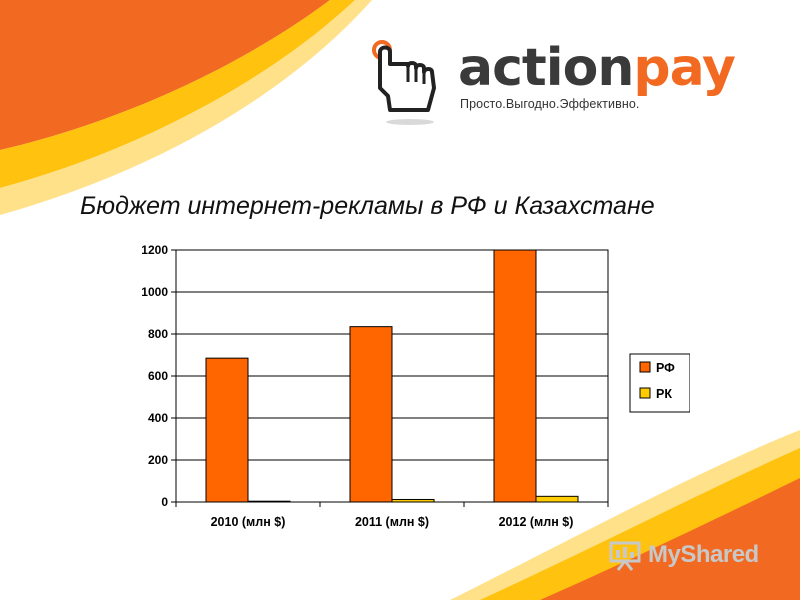 Image resolution: width=800 pixels, height=600 pixels. I want to click on y-tick-label: 200, so click(158, 460).